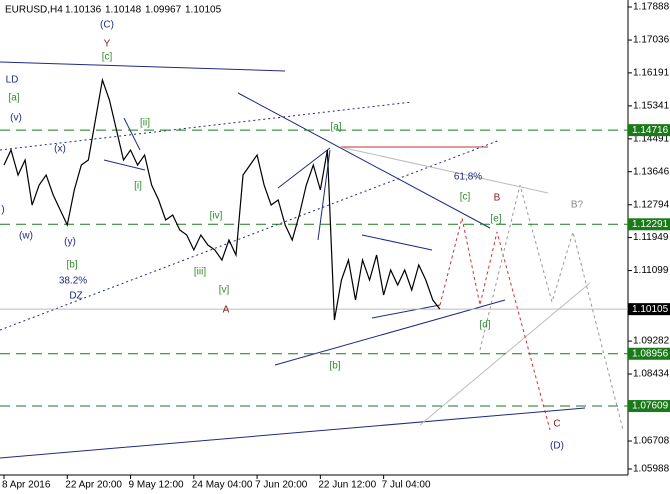  What do you see at coordinates (651, 237) in the screenshot?
I see `y-tick-label: 1.11949` at bounding box center [651, 237].